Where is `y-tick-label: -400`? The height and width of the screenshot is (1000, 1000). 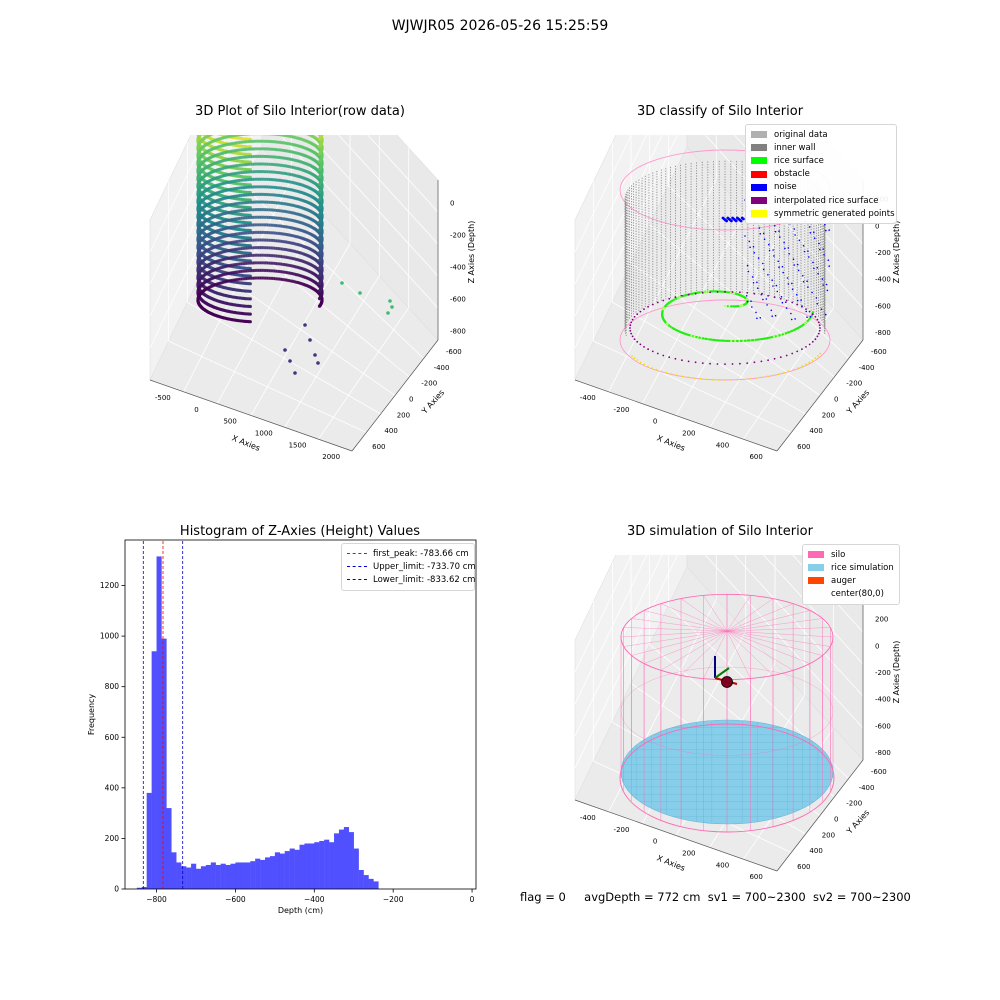 y-tick-label: -400 is located at coordinates (867, 368).